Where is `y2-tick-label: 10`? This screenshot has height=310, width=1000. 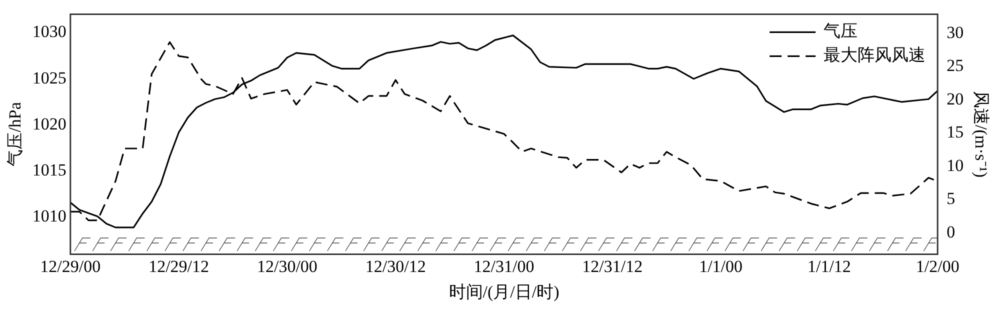 y2-tick-label: 10 is located at coordinates (955, 165).